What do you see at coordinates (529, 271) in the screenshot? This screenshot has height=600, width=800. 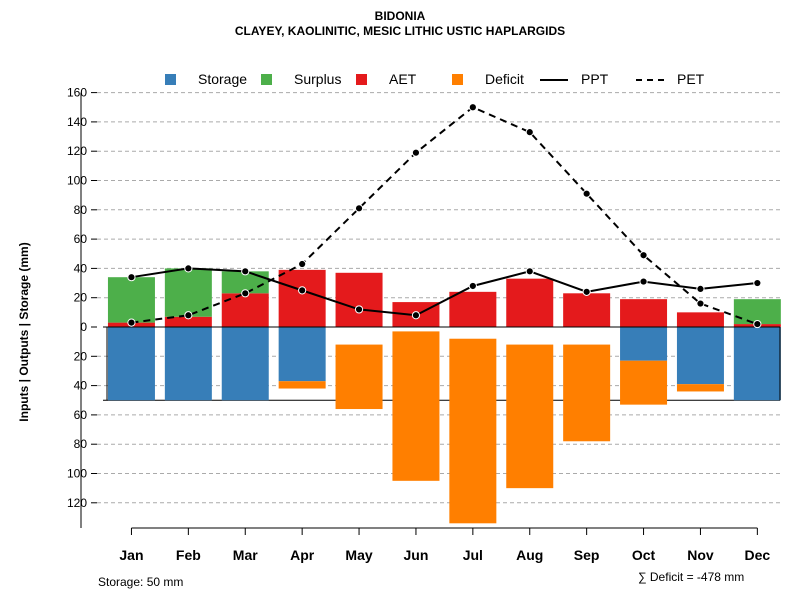 I see `point-ppt-aug` at bounding box center [529, 271].